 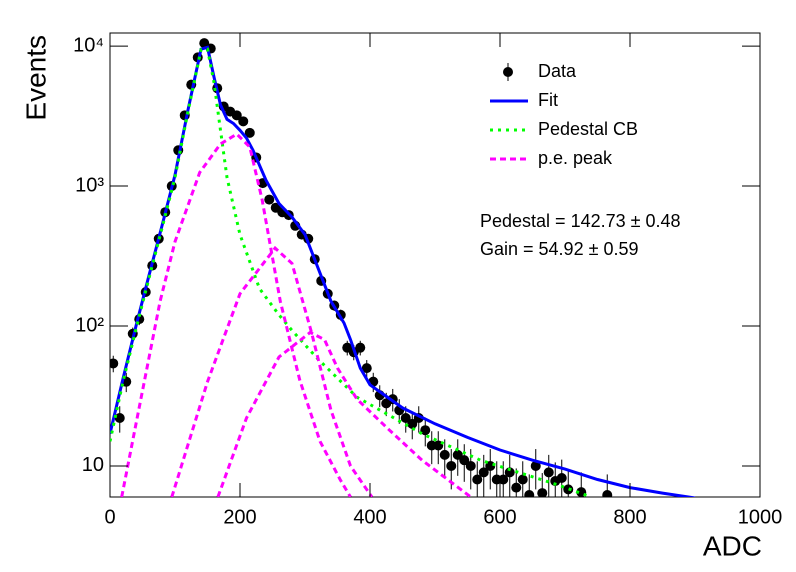 What do you see at coordinates (369, 517) in the screenshot?
I see `x-tick-label: 400` at bounding box center [369, 517].